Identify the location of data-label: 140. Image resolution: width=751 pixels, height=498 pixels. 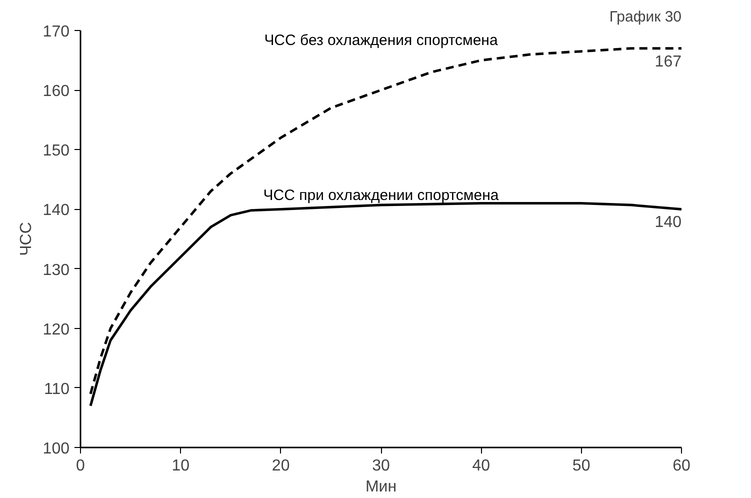
(668, 223).